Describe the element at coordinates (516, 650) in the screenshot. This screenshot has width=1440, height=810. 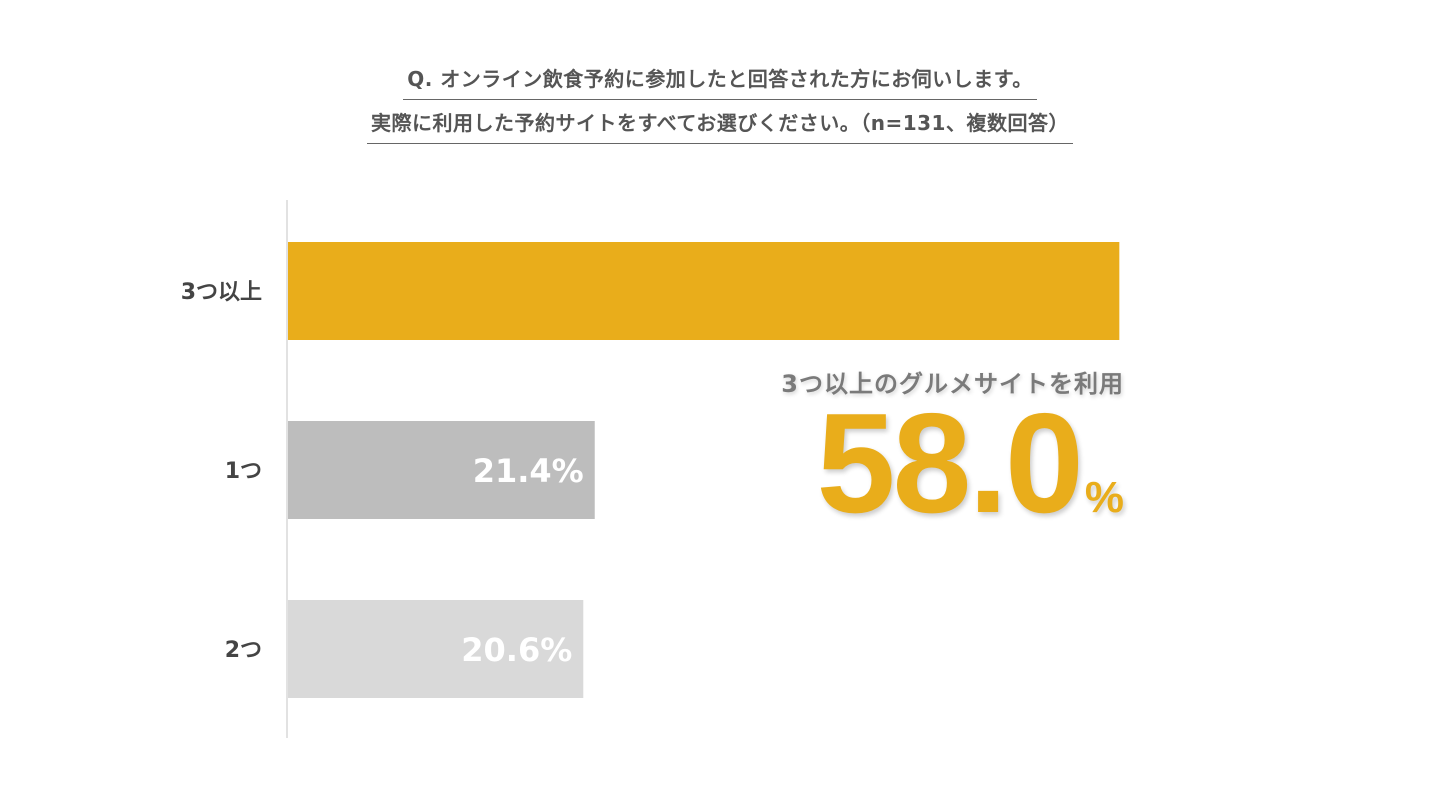
I see `data-label-3: 20.6%` at that location.